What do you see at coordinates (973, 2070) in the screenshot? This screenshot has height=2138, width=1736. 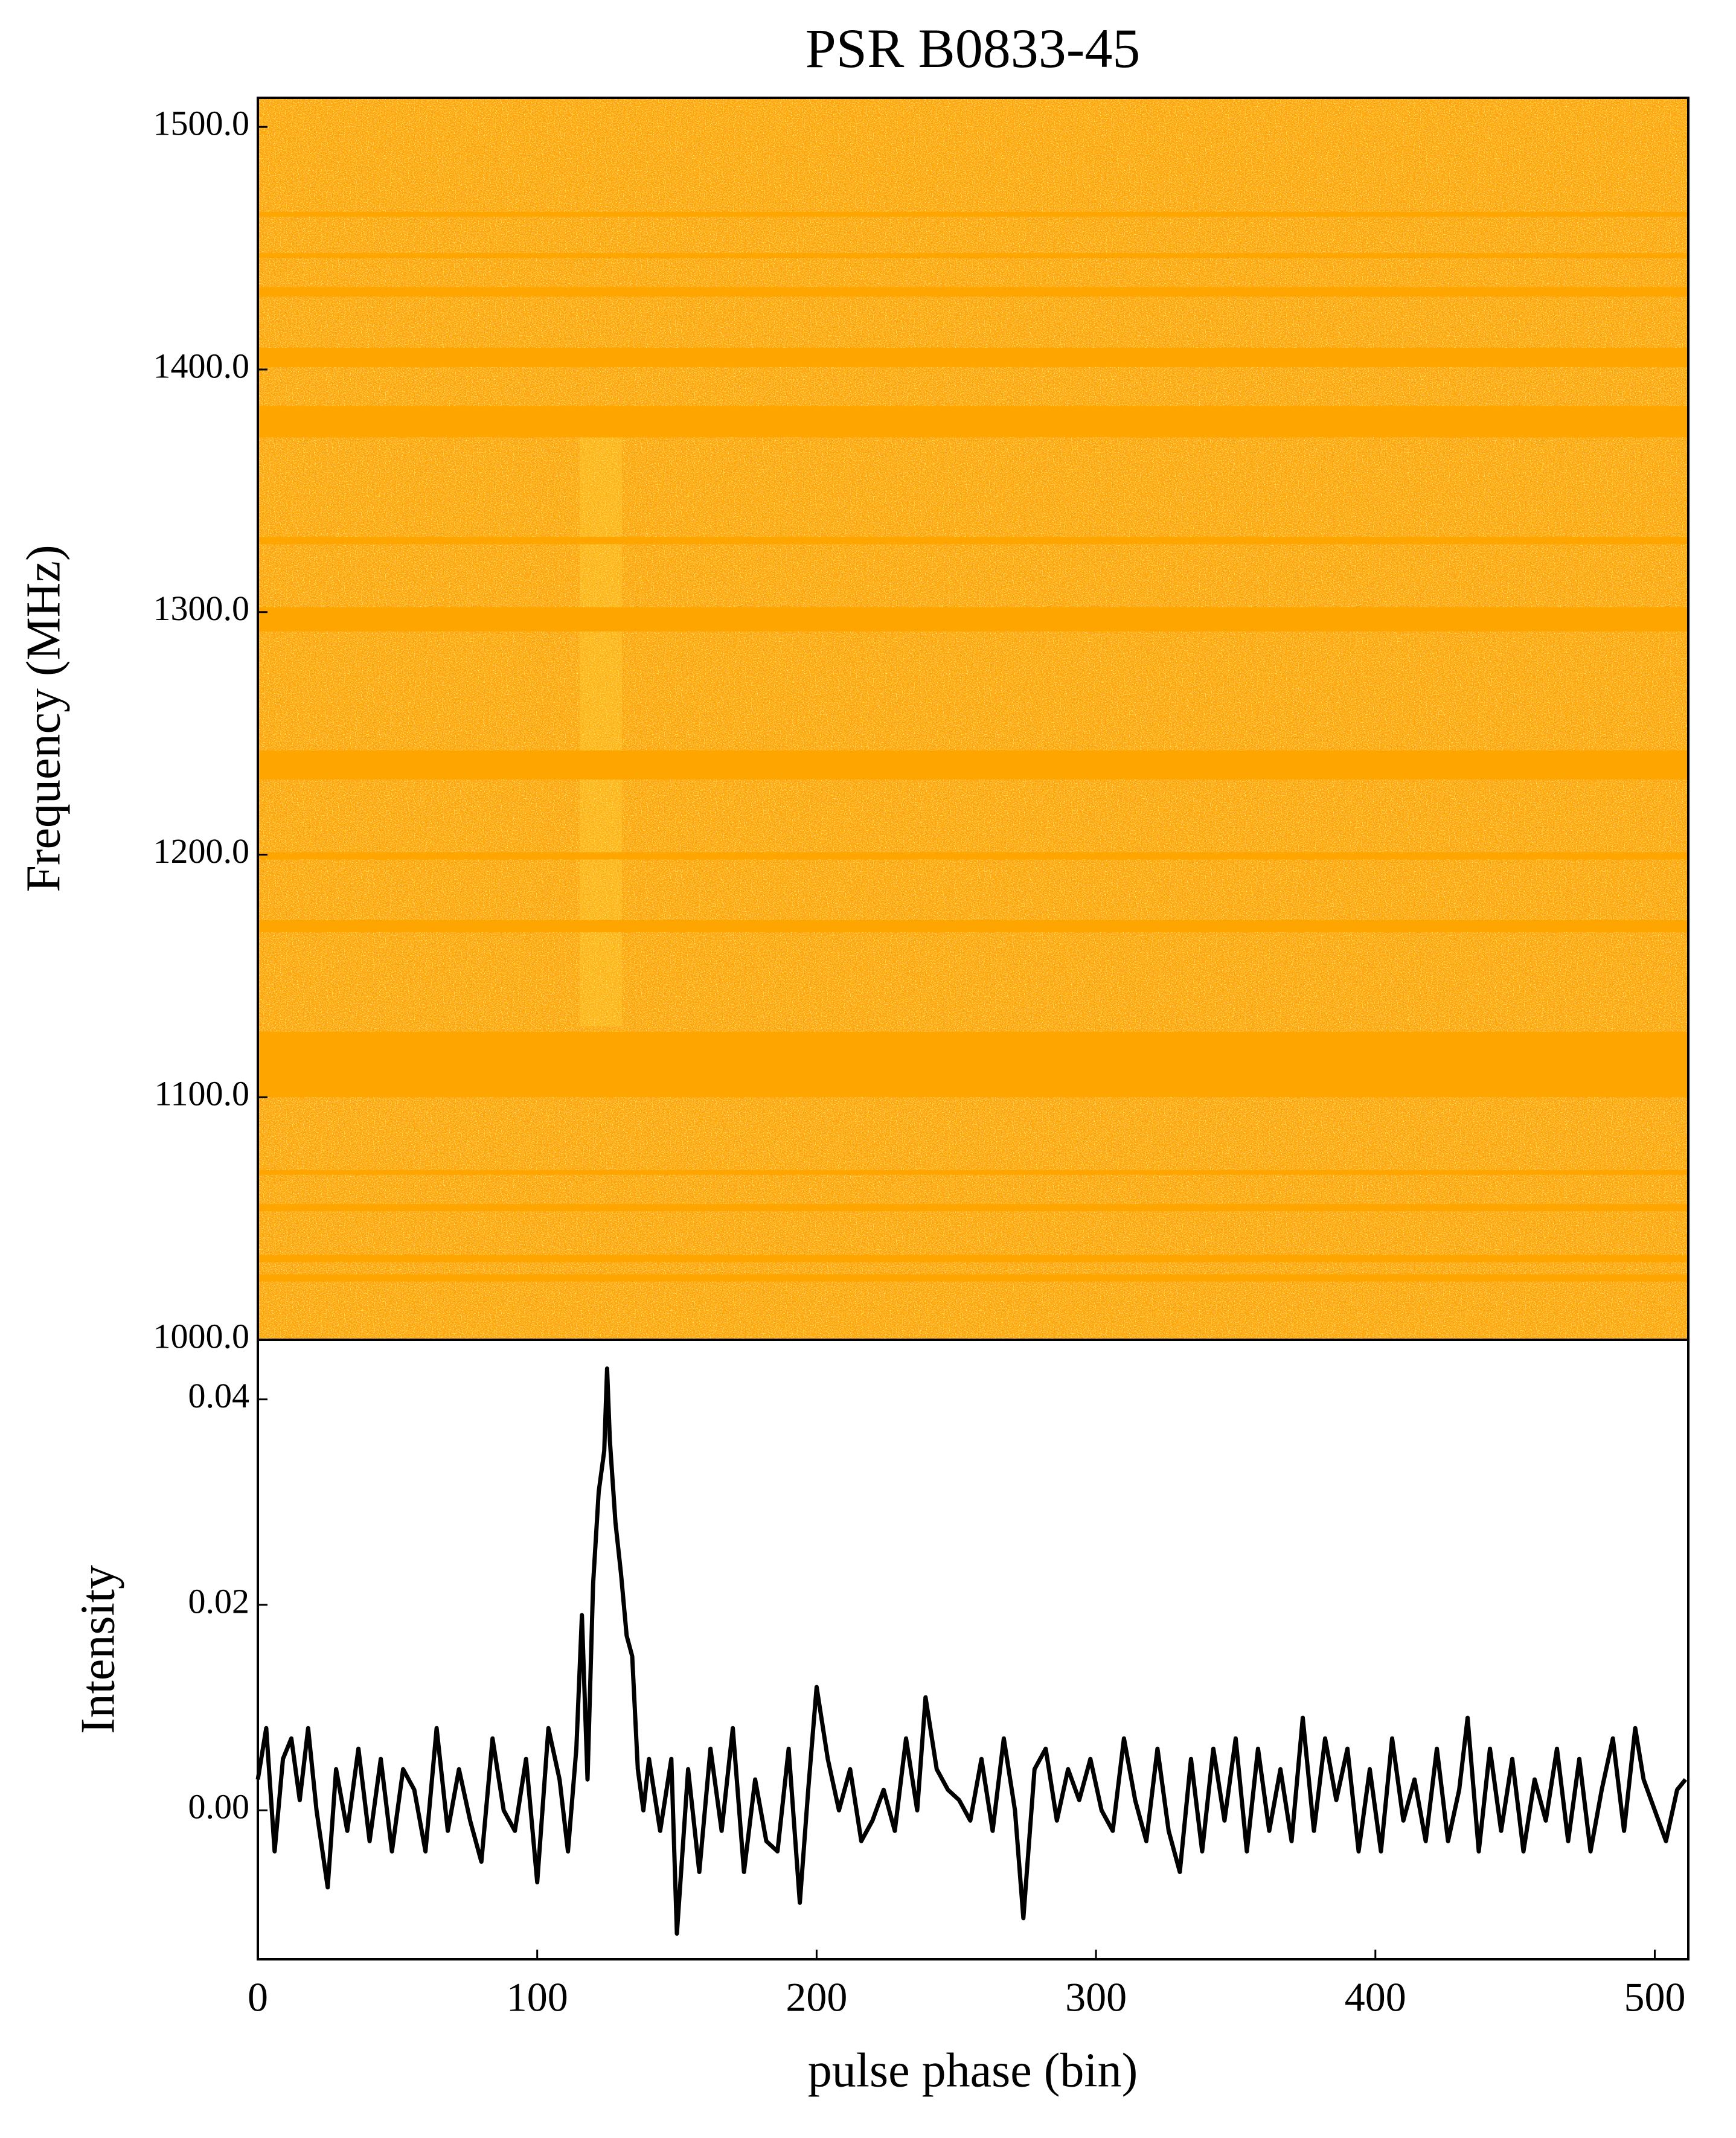 I see `x-axis-label: pulse phase (bin)` at bounding box center [973, 2070].